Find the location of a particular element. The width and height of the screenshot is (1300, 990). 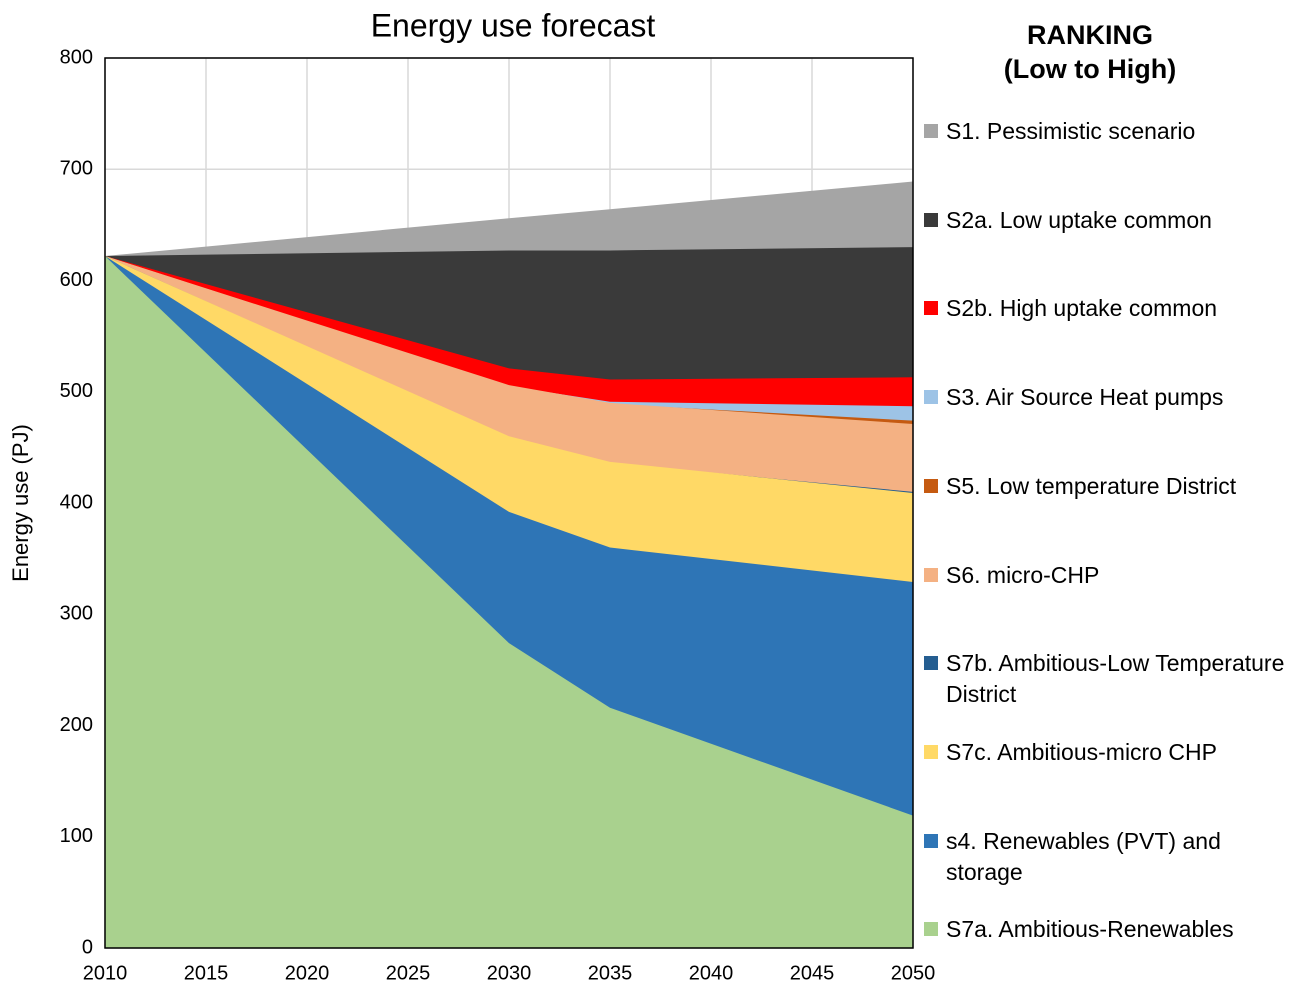

y-tick-label: 700 is located at coordinates (76, 169).